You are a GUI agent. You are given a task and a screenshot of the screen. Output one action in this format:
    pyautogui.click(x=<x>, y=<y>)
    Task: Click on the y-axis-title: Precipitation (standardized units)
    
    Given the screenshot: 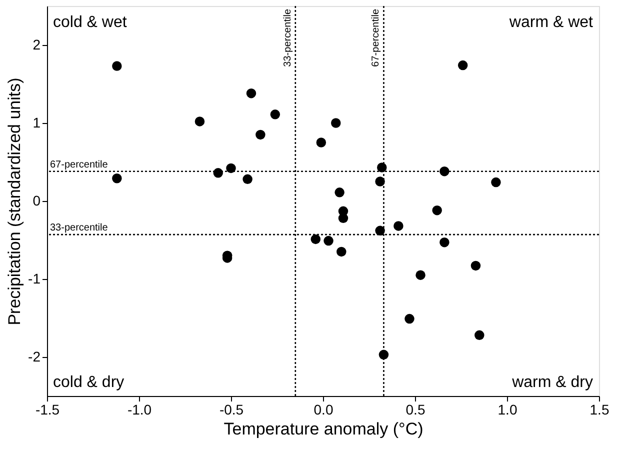 What is the action you would take?
    pyautogui.click(x=14, y=202)
    